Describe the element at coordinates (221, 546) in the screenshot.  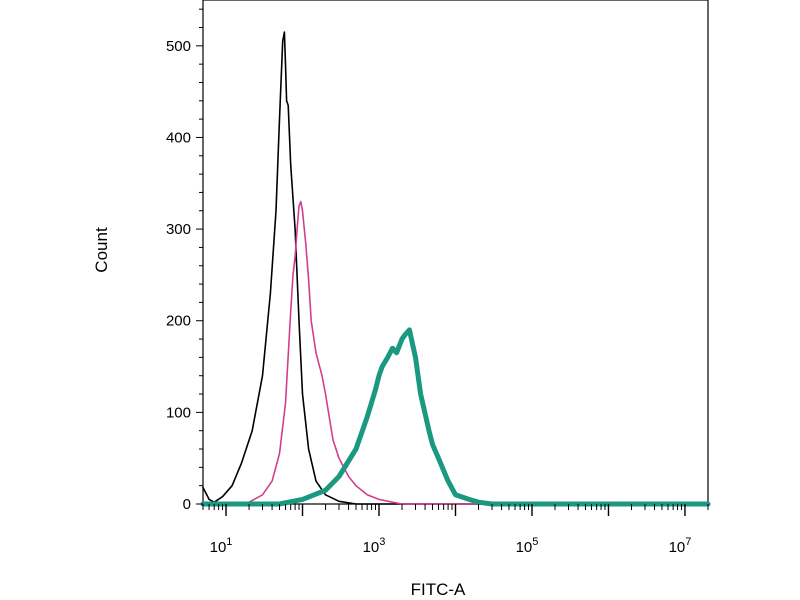
I see `x-tick-label: 10¹` at that location.